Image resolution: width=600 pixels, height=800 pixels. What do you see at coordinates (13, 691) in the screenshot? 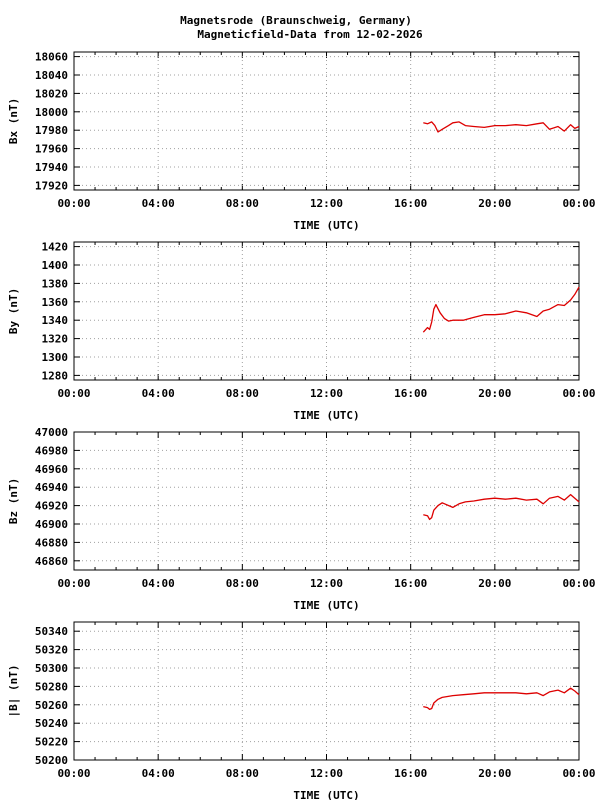
I see `y-axis-label: |B| (nT)` at bounding box center [13, 691].